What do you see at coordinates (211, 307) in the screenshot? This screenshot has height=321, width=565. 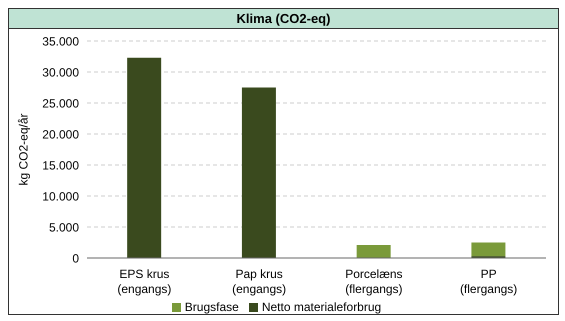 I see `legend-label: Brugsfase` at bounding box center [211, 307].